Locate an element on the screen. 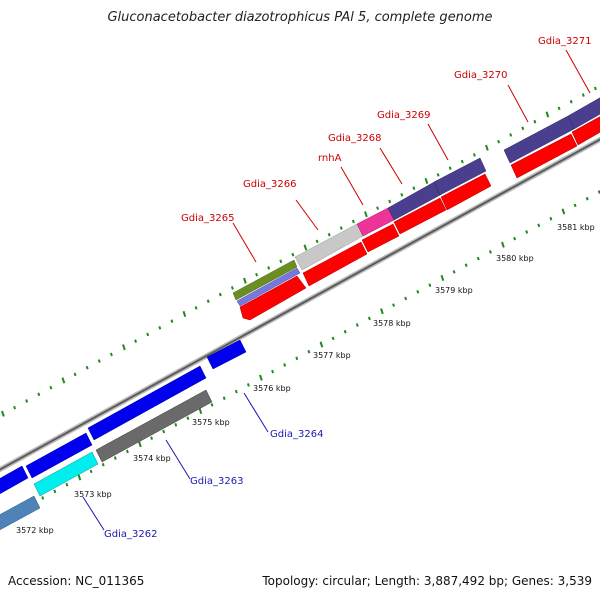  gene-blue-1-arrow is located at coordinates (14, 480).